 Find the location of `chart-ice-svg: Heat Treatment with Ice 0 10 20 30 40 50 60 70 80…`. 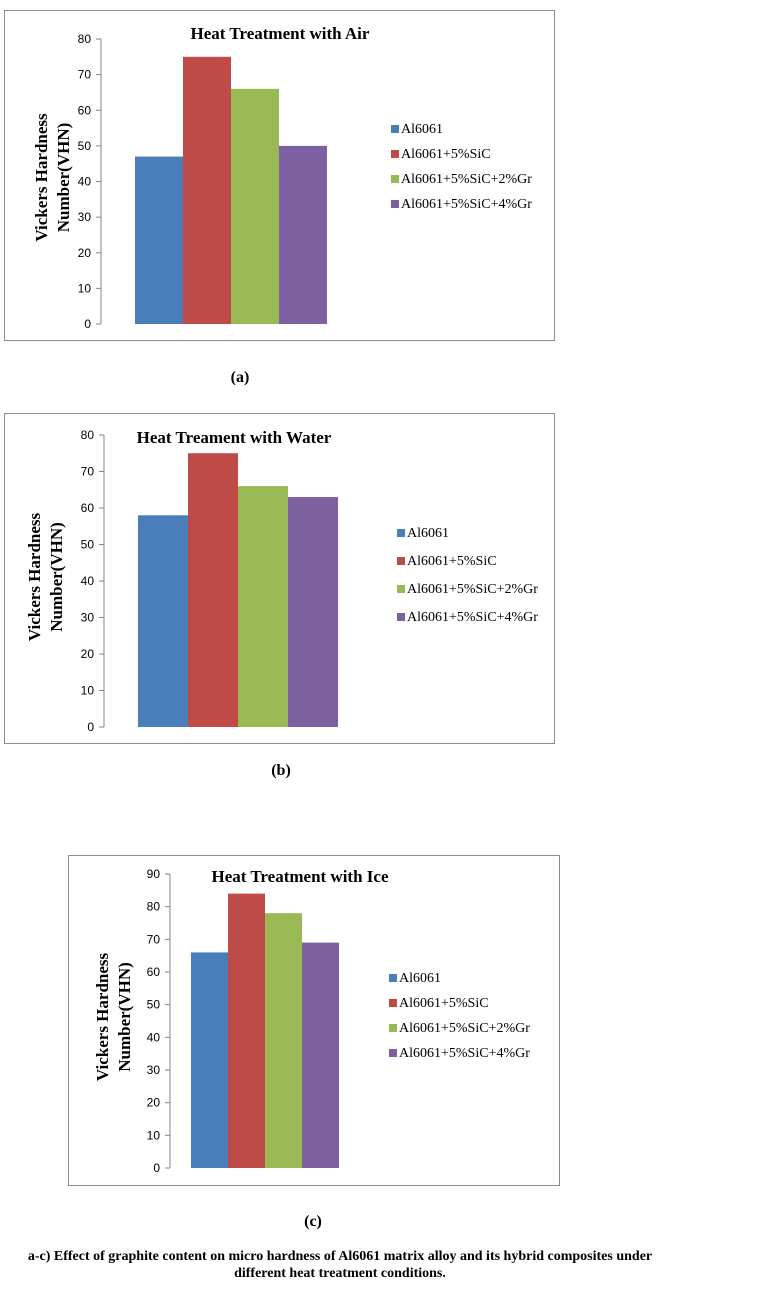

chart-ice-svg: Heat Treatment with Ice 0 10 20 30 40 50 60 70 80… is located at coordinates (311, 1021).